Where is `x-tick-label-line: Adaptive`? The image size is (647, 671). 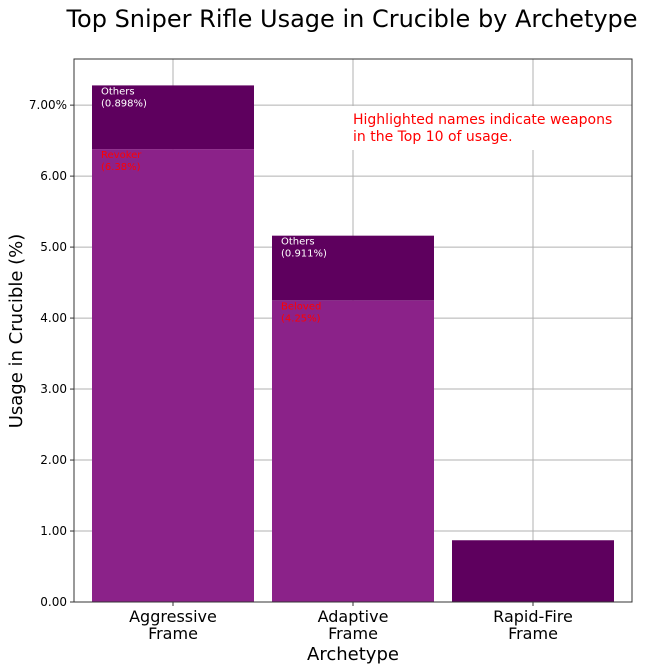
x-tick-label-line: Adaptive is located at coordinates (353, 616).